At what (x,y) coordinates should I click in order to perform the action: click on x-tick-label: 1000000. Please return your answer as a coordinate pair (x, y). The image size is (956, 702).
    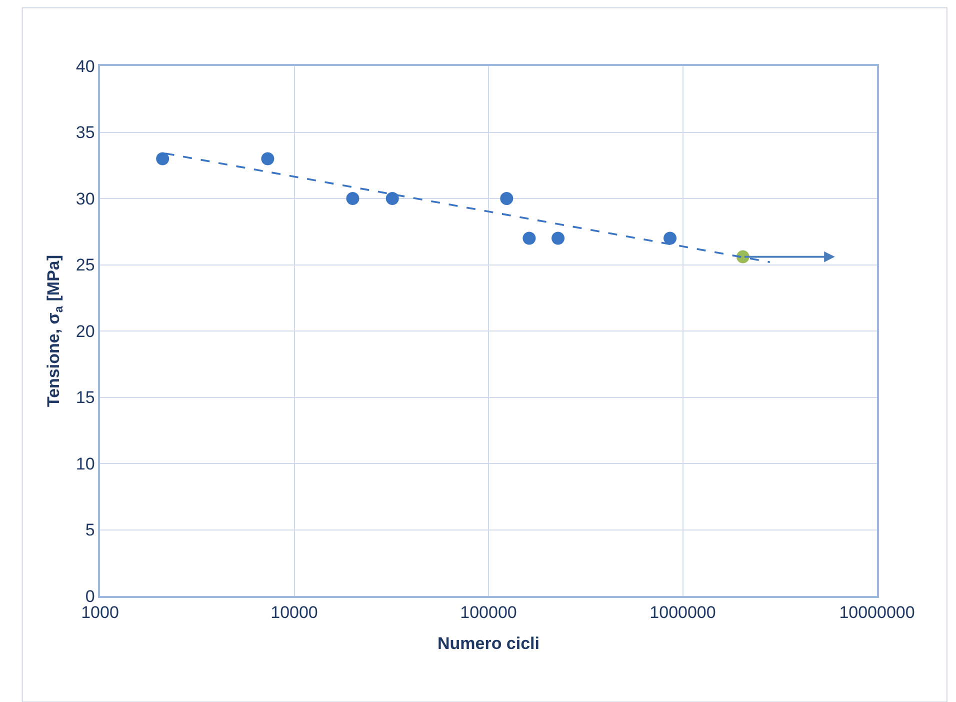
    Looking at the image, I should click on (683, 612).